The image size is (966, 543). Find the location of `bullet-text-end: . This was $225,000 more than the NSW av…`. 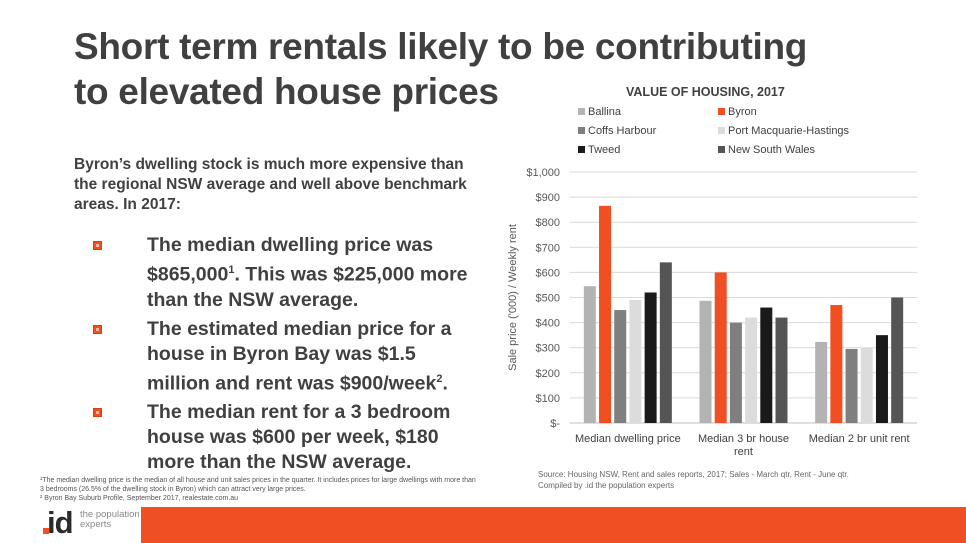

bullet-text-end: . This was $225,000 more than the NSW av… is located at coordinates (307, 287).